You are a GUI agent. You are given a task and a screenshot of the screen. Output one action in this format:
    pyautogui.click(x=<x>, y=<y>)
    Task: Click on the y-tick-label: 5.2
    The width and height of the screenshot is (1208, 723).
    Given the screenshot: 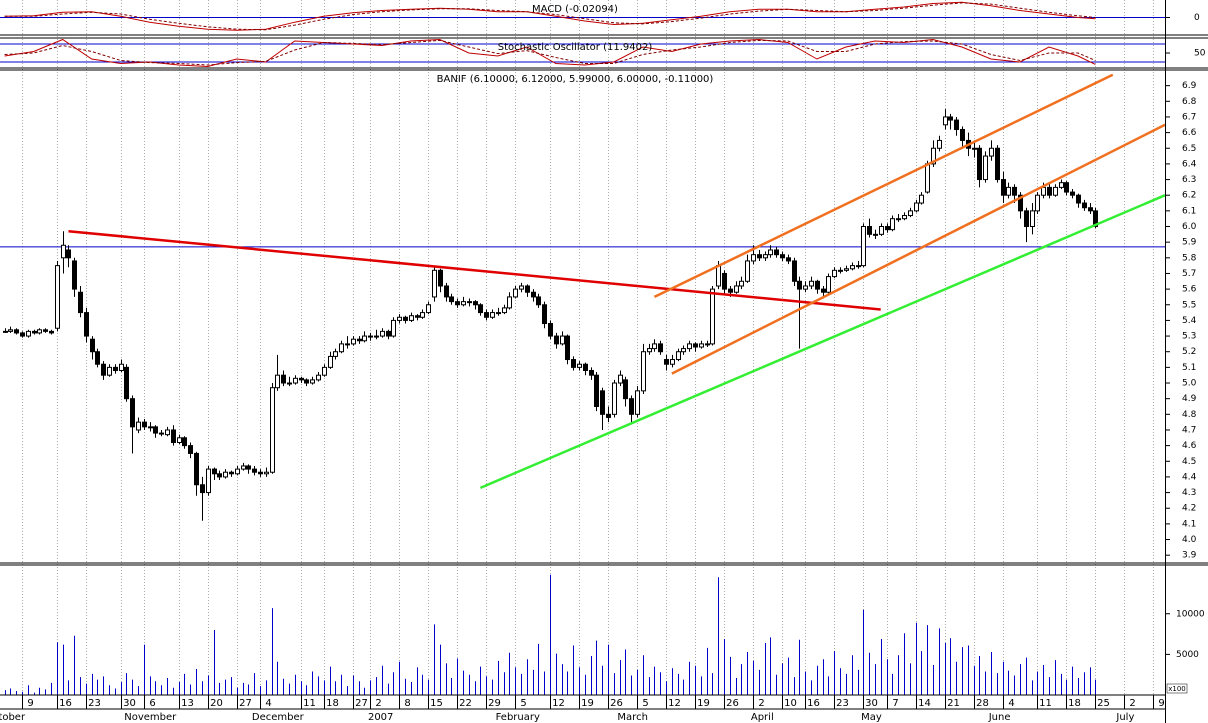 What is the action you would take?
    pyautogui.click(x=1189, y=352)
    